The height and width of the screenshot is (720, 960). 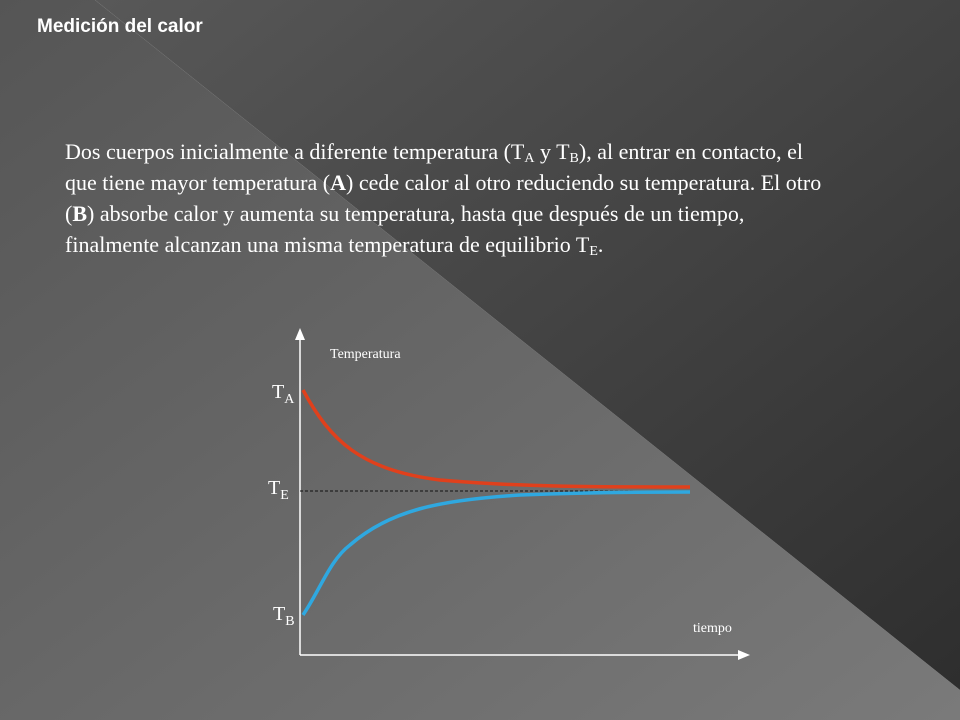 I want to click on title: Medición del calor, so click(x=120, y=26).